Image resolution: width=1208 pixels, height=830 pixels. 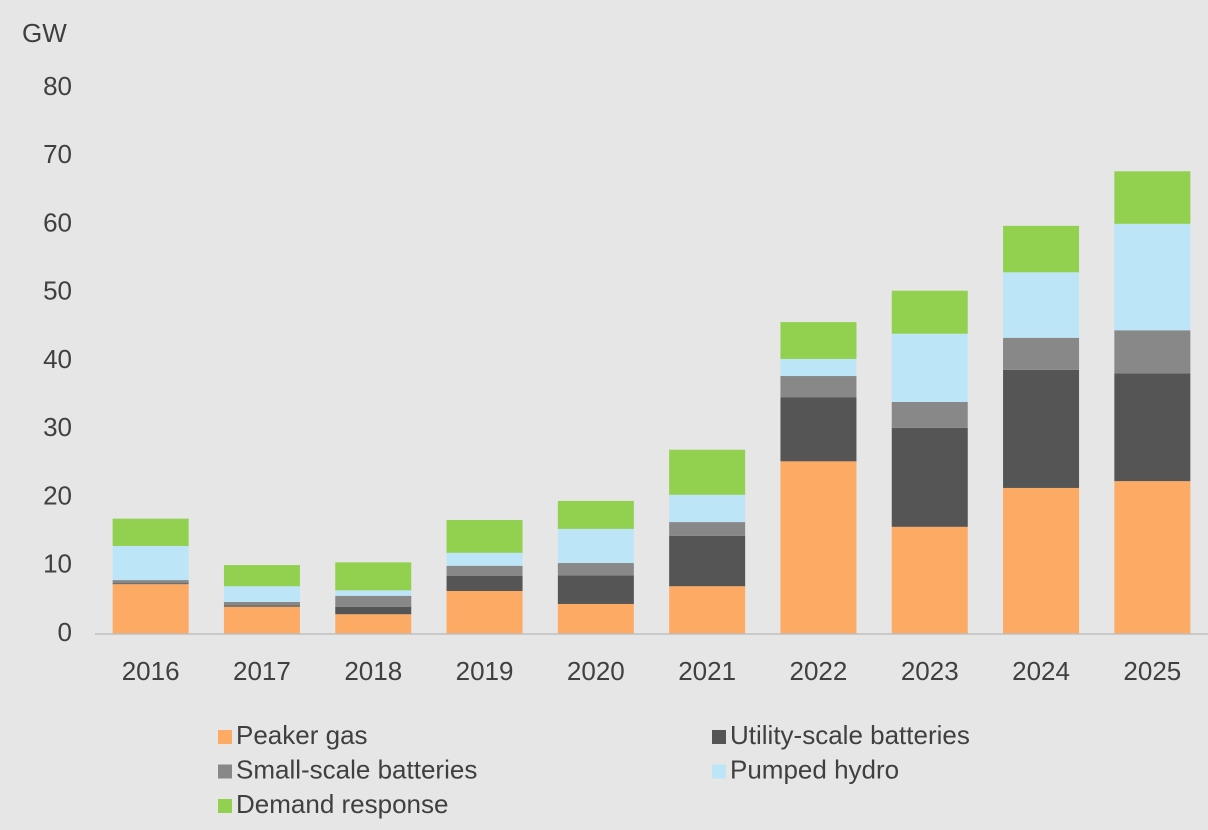 I want to click on legend-label: Demand response, so click(x=342, y=804).